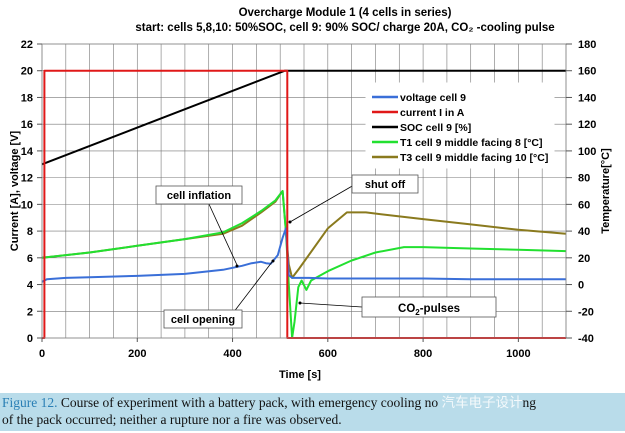 Image resolution: width=625 pixels, height=433 pixels. I want to click on x-tick-label: 200, so click(137, 354).